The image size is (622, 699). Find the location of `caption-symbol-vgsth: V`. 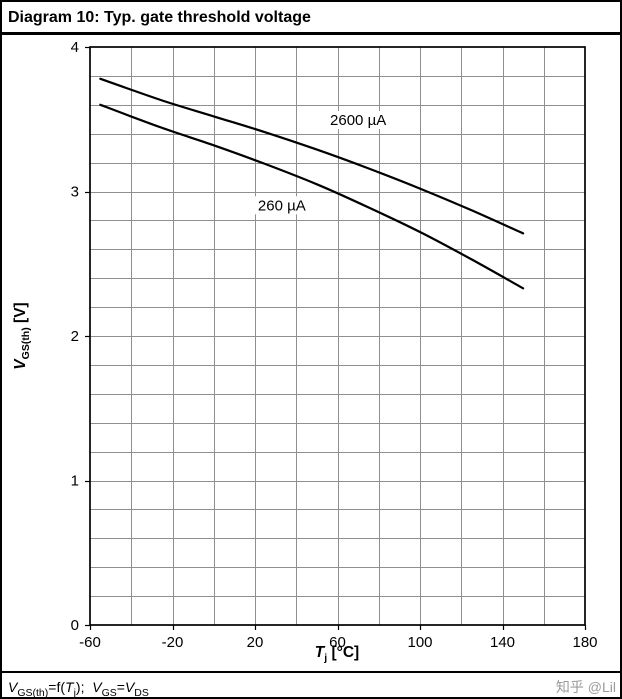

caption-symbol-vgsth: V is located at coordinates (13, 687).